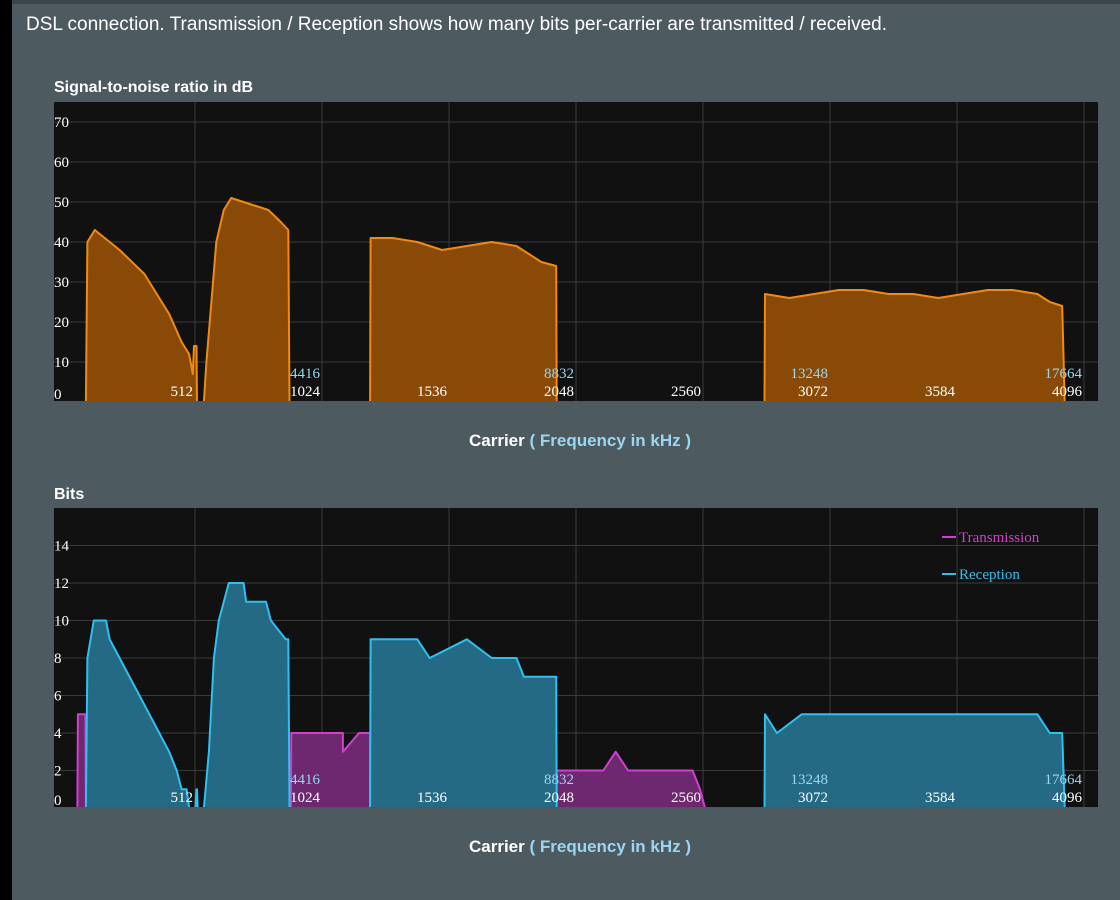  I want to click on y-tick-label: 70, so click(61, 123).